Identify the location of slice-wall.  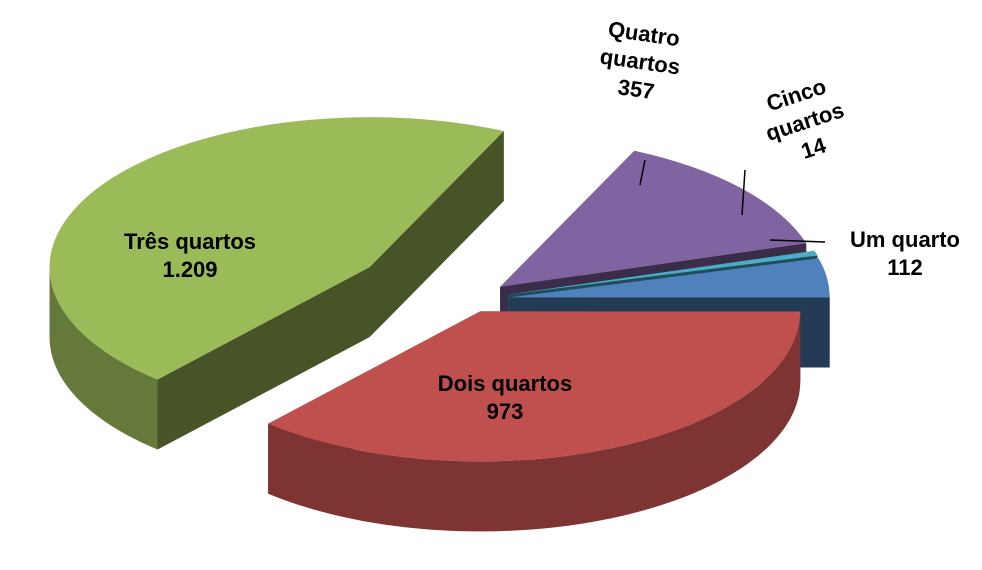
(103, 357).